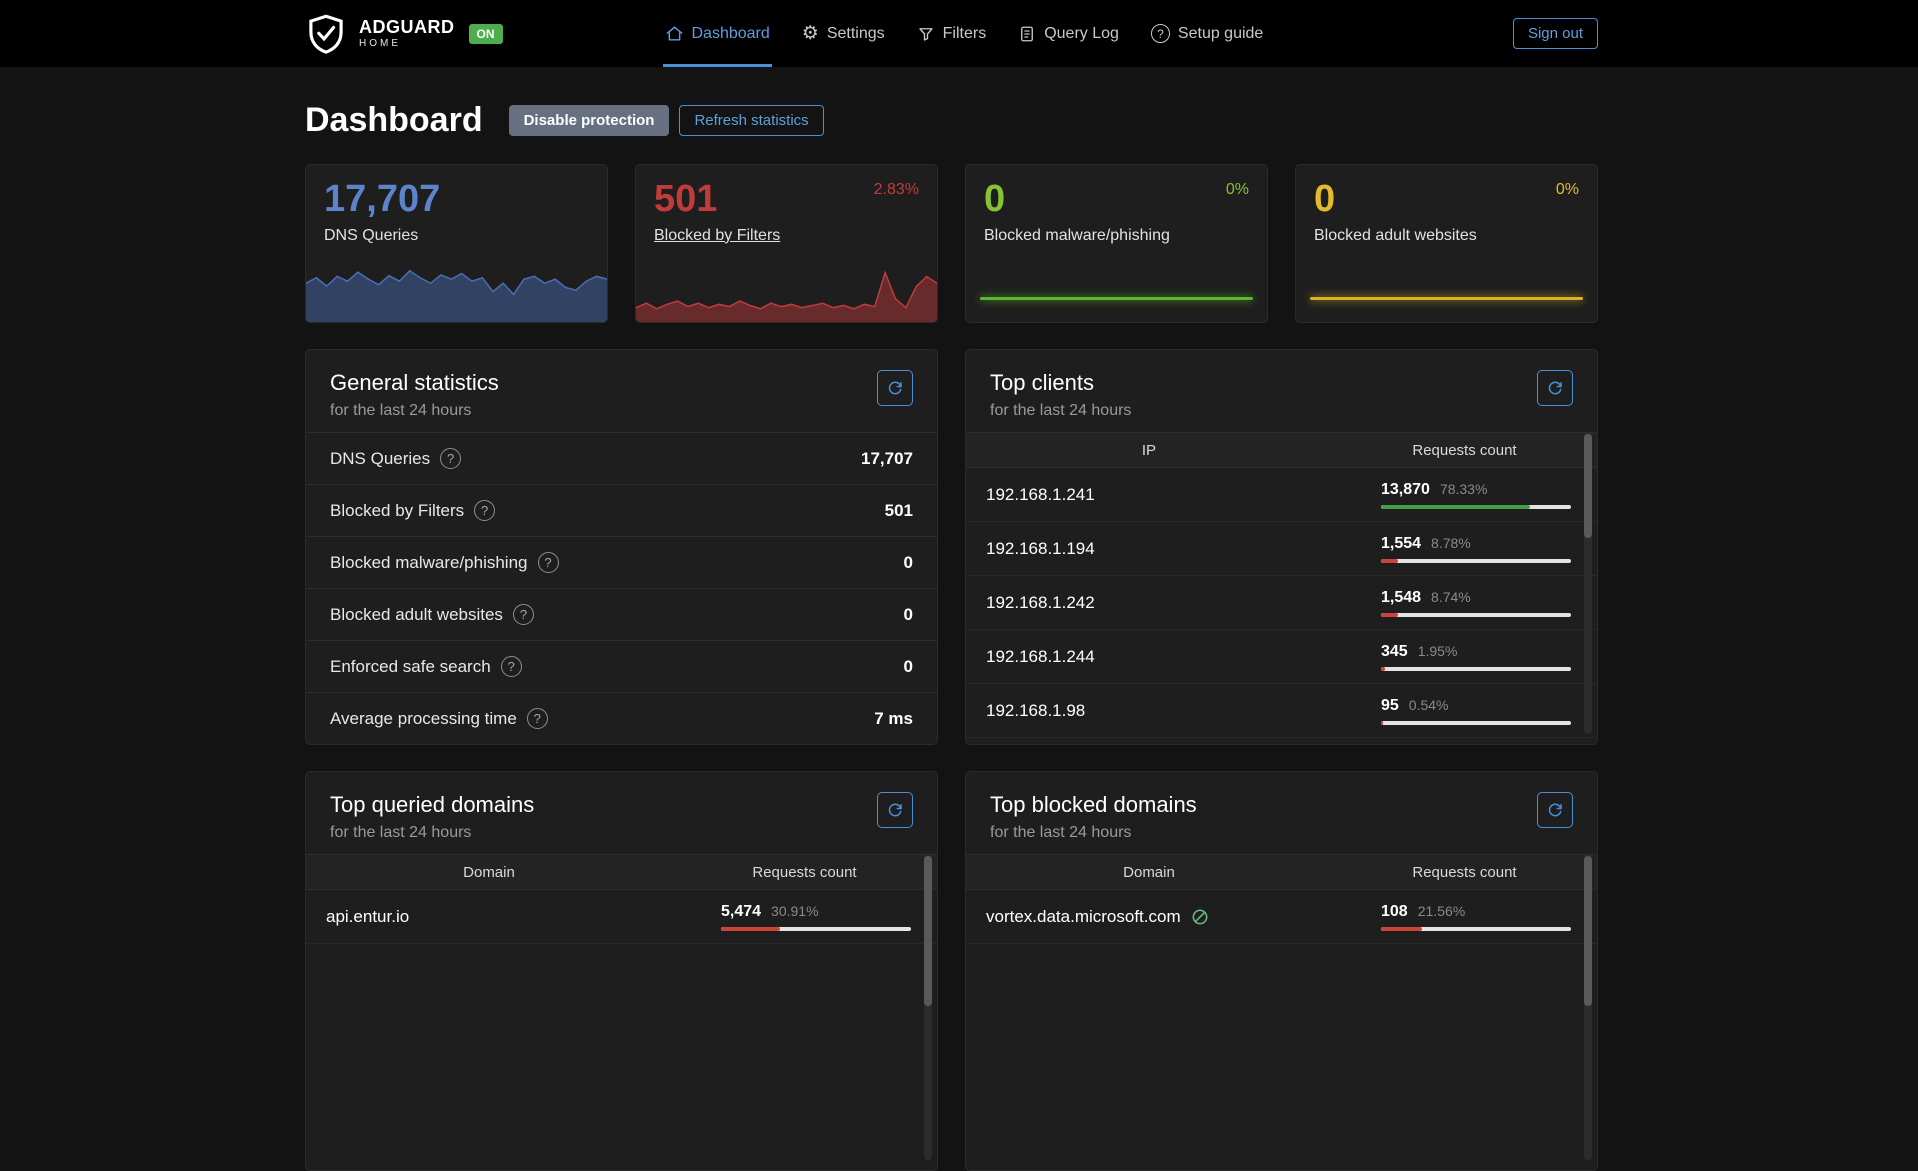  Describe the element at coordinates (1077, 235) in the screenshot. I see `blocked-malware-label: Blocked malware/phishing` at that location.